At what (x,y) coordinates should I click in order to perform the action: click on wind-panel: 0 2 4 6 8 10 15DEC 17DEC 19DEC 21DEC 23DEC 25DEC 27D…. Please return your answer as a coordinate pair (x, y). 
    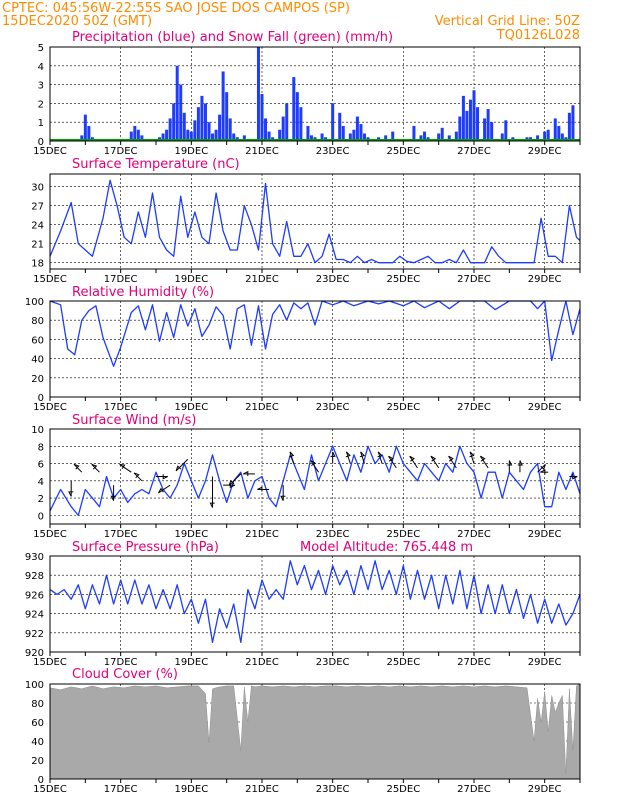
    Looking at the image, I should click on (306, 482).